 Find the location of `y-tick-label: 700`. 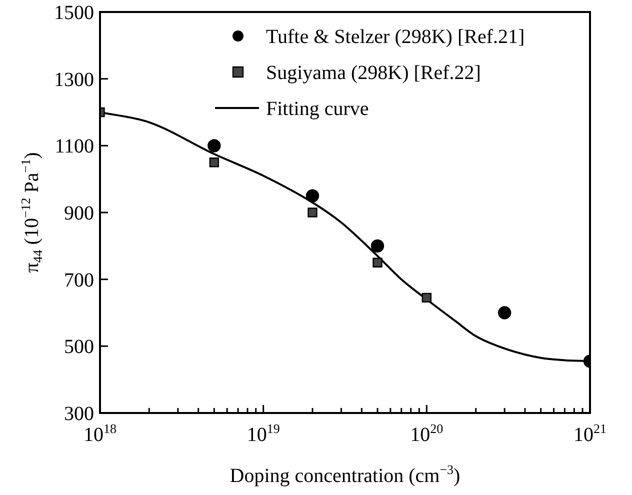

y-tick-label: 700 is located at coordinates (79, 280).